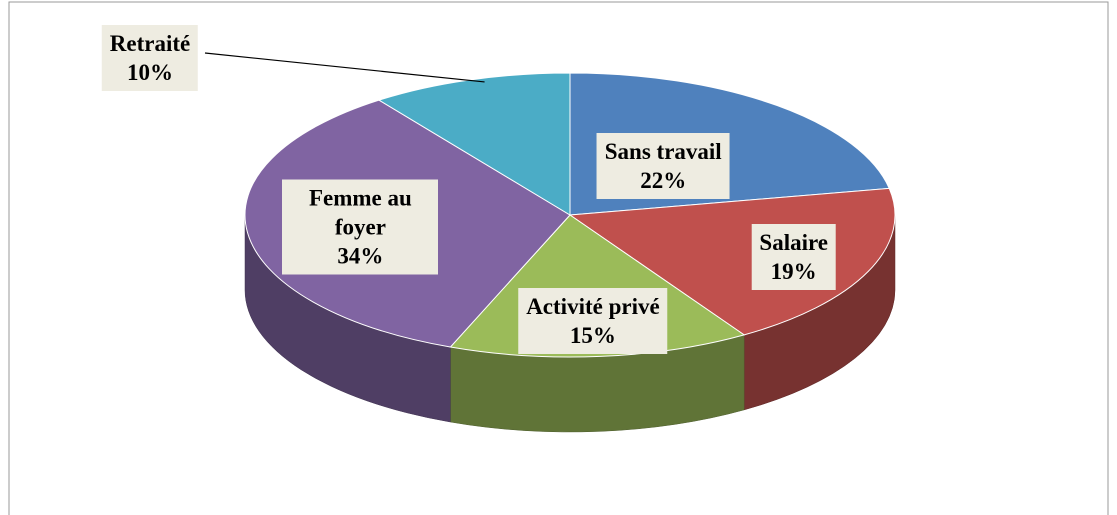 The width and height of the screenshot is (1117, 515). Describe the element at coordinates (149, 72) in the screenshot. I see `label-value: 10%` at that location.